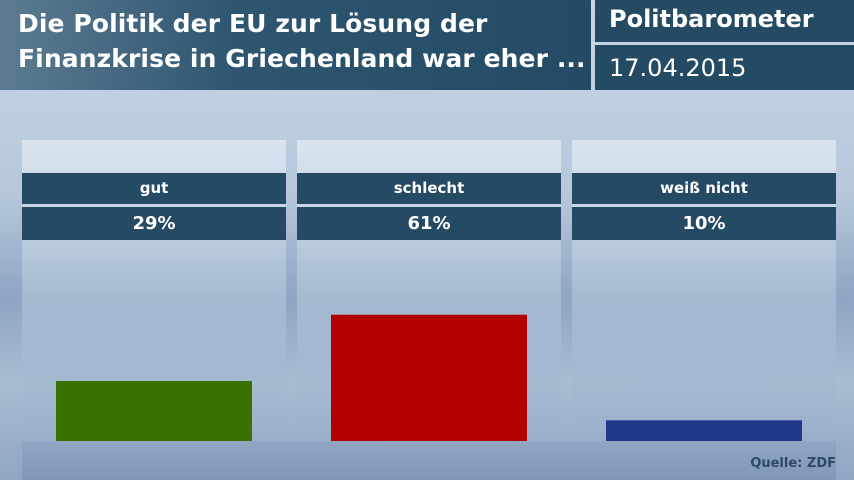 The height and width of the screenshot is (480, 854). I want to click on category-label: schlecht, so click(429, 188).